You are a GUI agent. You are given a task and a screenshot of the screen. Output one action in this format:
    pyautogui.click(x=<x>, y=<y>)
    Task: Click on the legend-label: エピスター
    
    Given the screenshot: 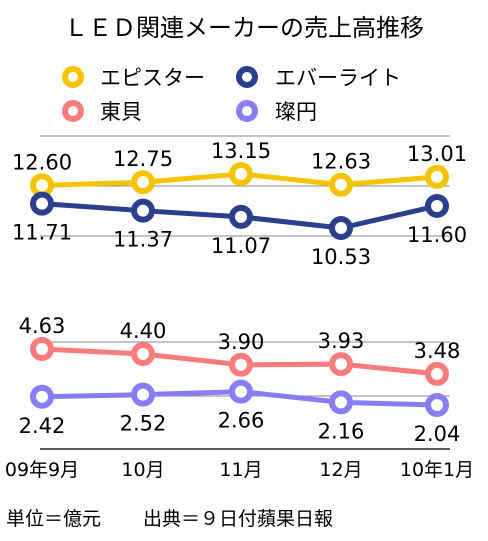 What is the action you would take?
    pyautogui.click(x=152, y=78)
    